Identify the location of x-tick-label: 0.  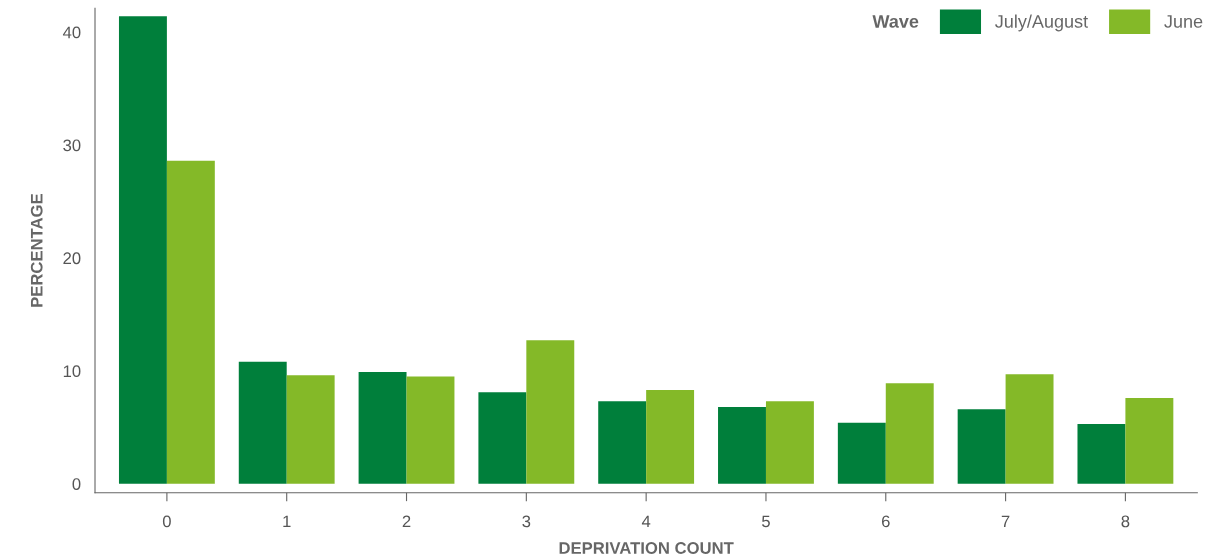
(166, 521).